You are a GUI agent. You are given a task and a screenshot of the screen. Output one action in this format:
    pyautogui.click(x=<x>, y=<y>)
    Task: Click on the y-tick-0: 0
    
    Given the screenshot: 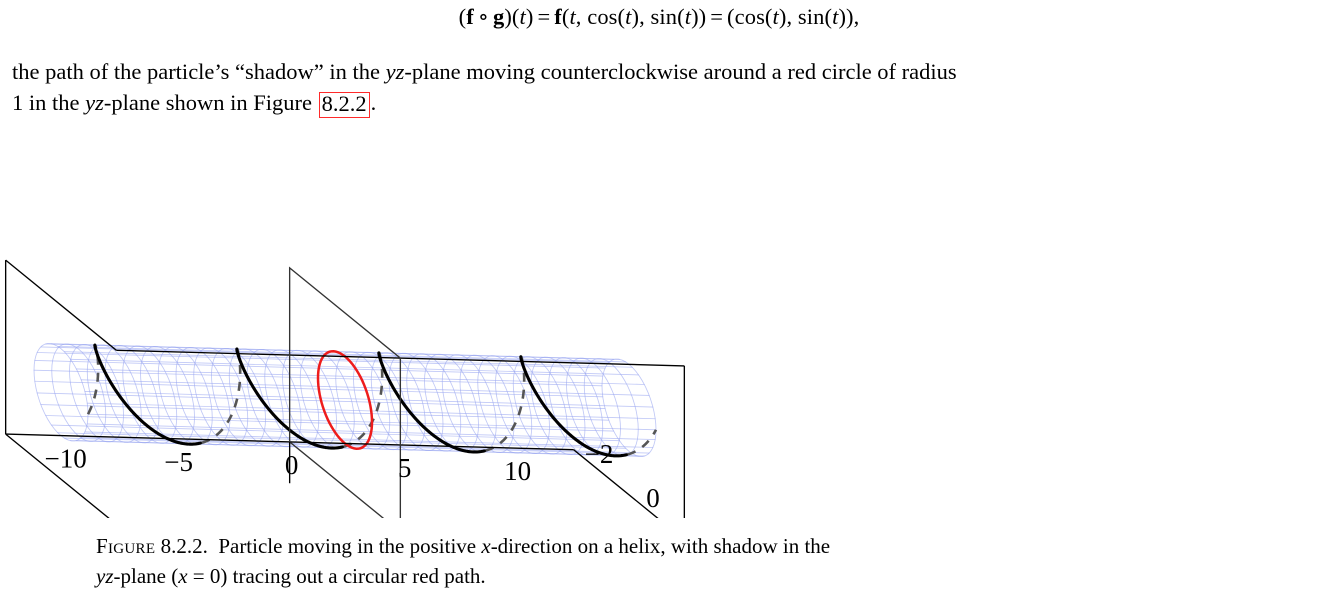 What is the action you would take?
    pyautogui.click(x=653, y=498)
    